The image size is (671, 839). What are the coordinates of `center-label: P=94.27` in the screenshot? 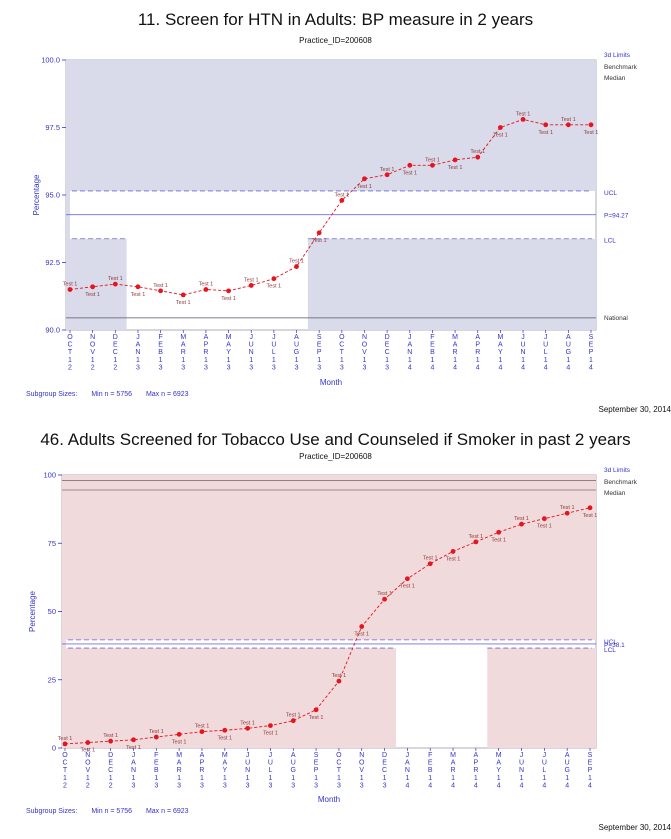 It's located at (616, 216).